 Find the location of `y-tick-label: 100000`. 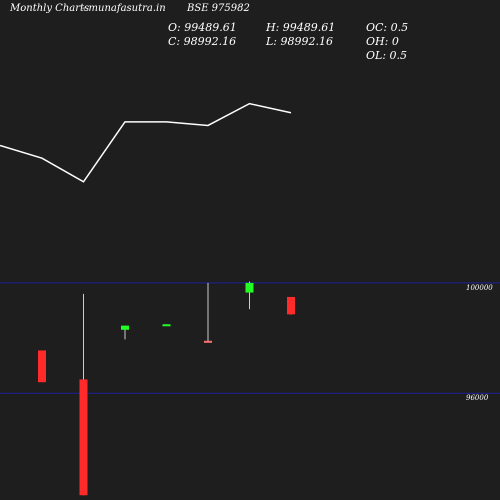

y-tick-label: 100000 is located at coordinates (479, 288).